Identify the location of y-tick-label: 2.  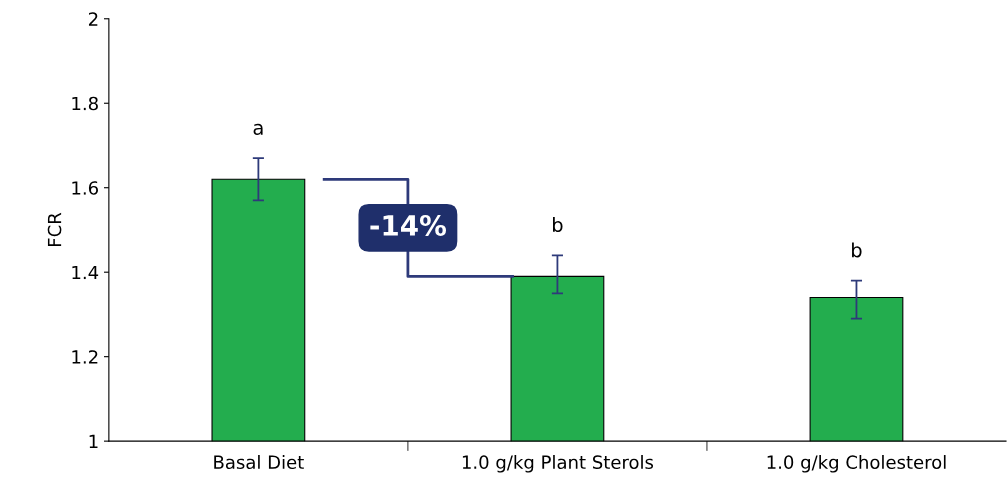
(93, 19).